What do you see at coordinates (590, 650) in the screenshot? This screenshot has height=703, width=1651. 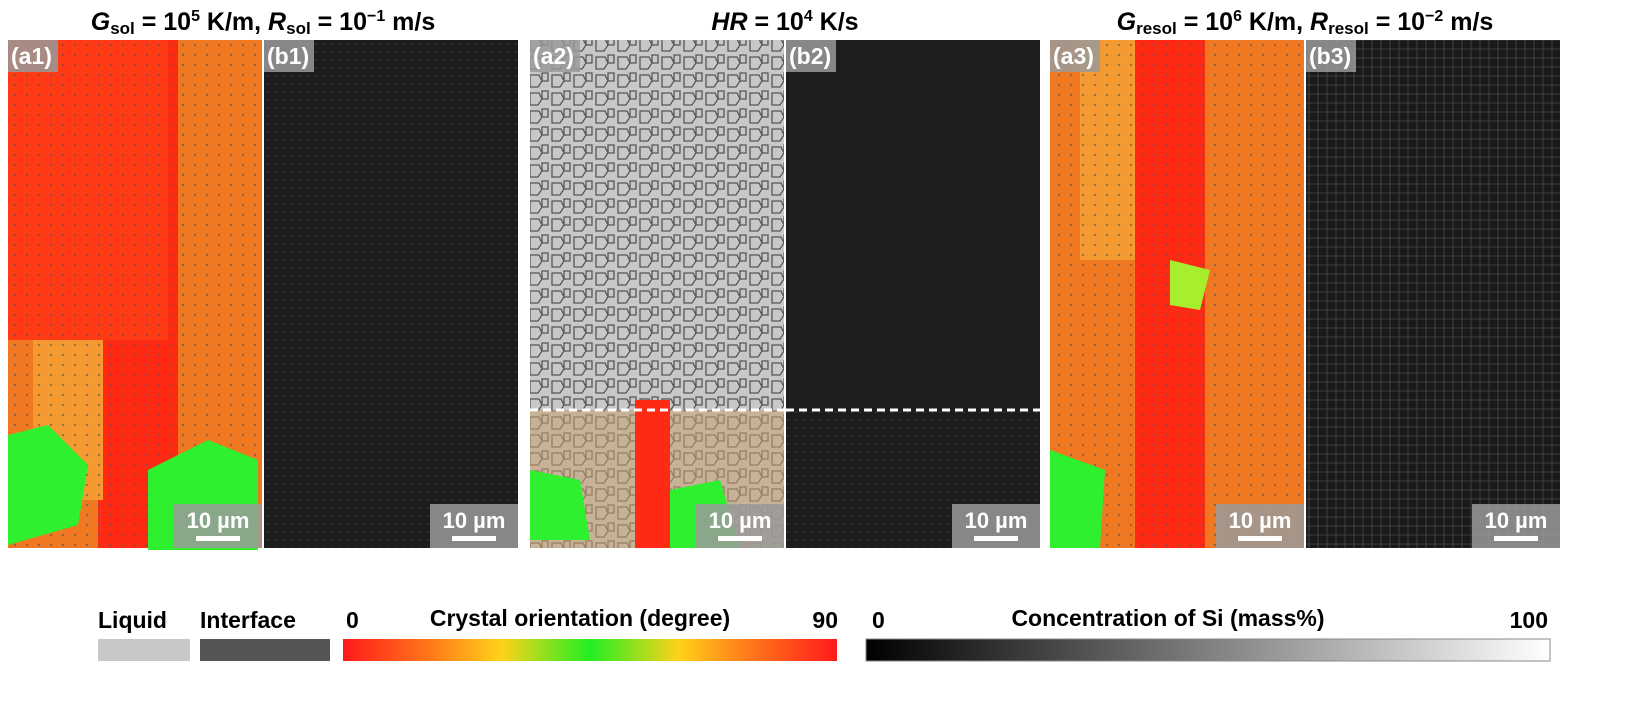 I see `orientation-colorbar` at bounding box center [590, 650].